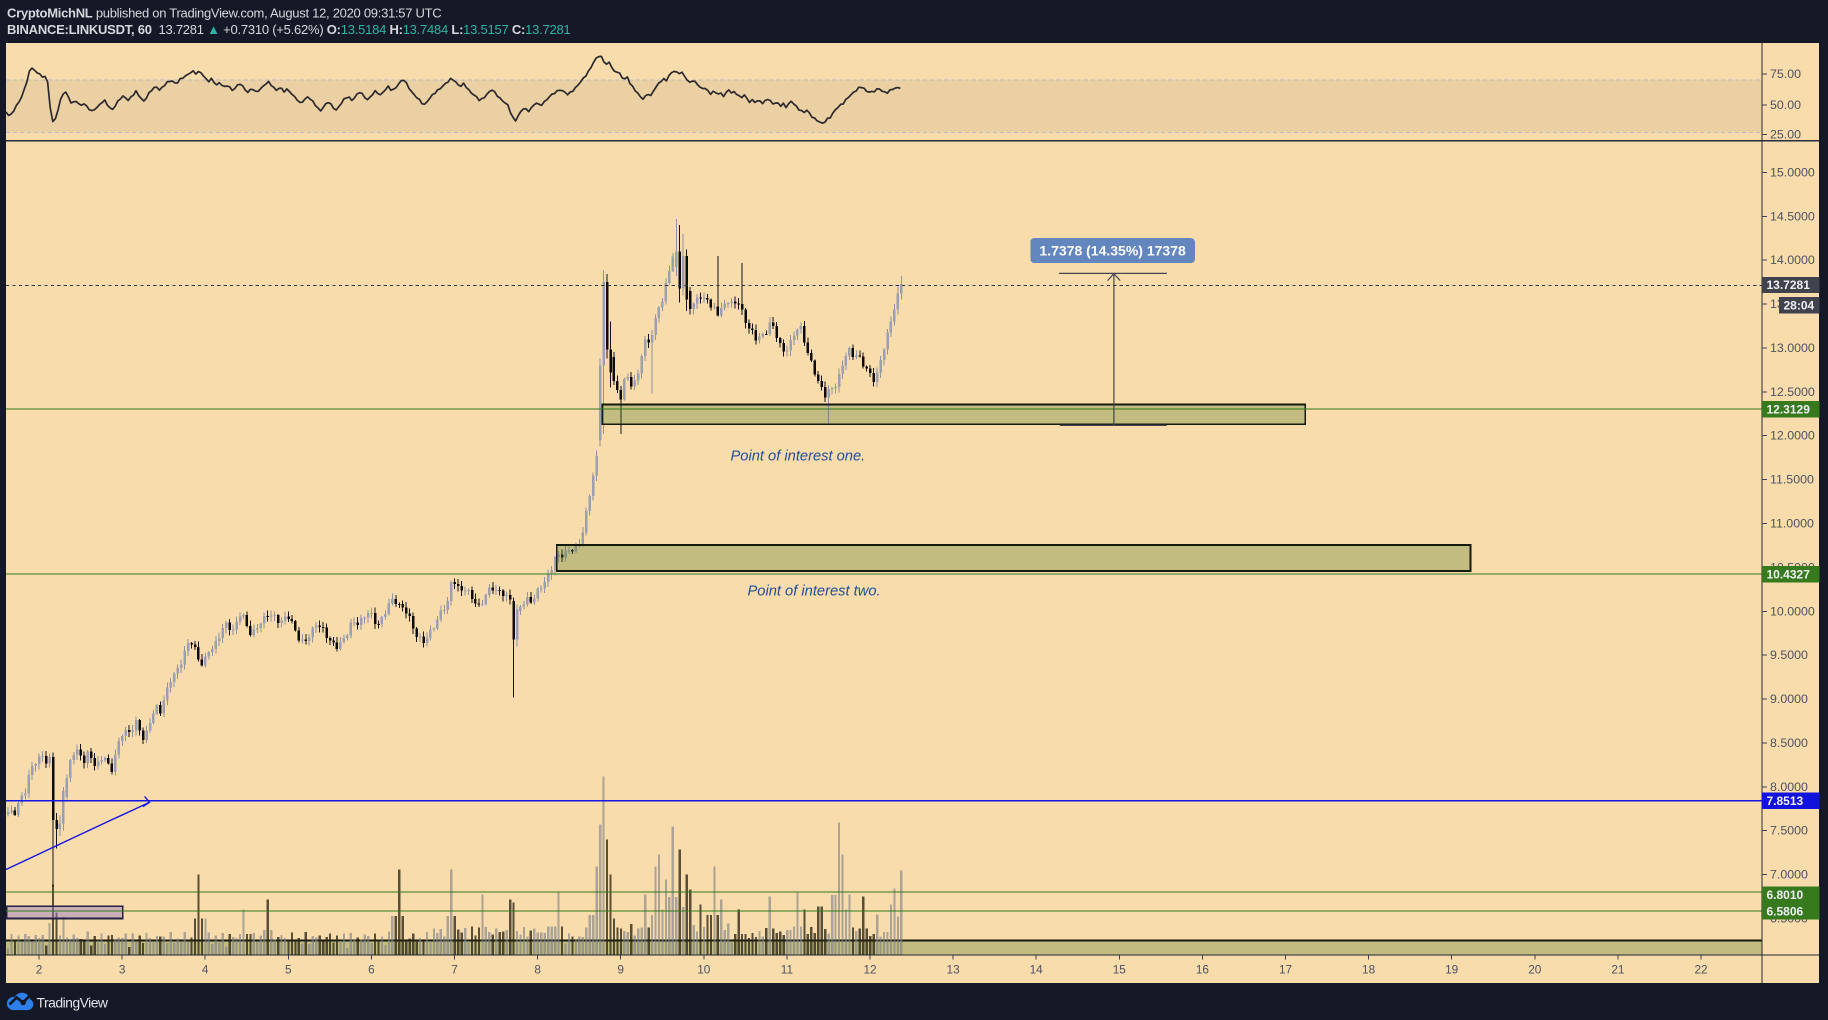 Image resolution: width=1828 pixels, height=1020 pixels. What do you see at coordinates (620, 970) in the screenshot?
I see `svg-text: 9` at bounding box center [620, 970].